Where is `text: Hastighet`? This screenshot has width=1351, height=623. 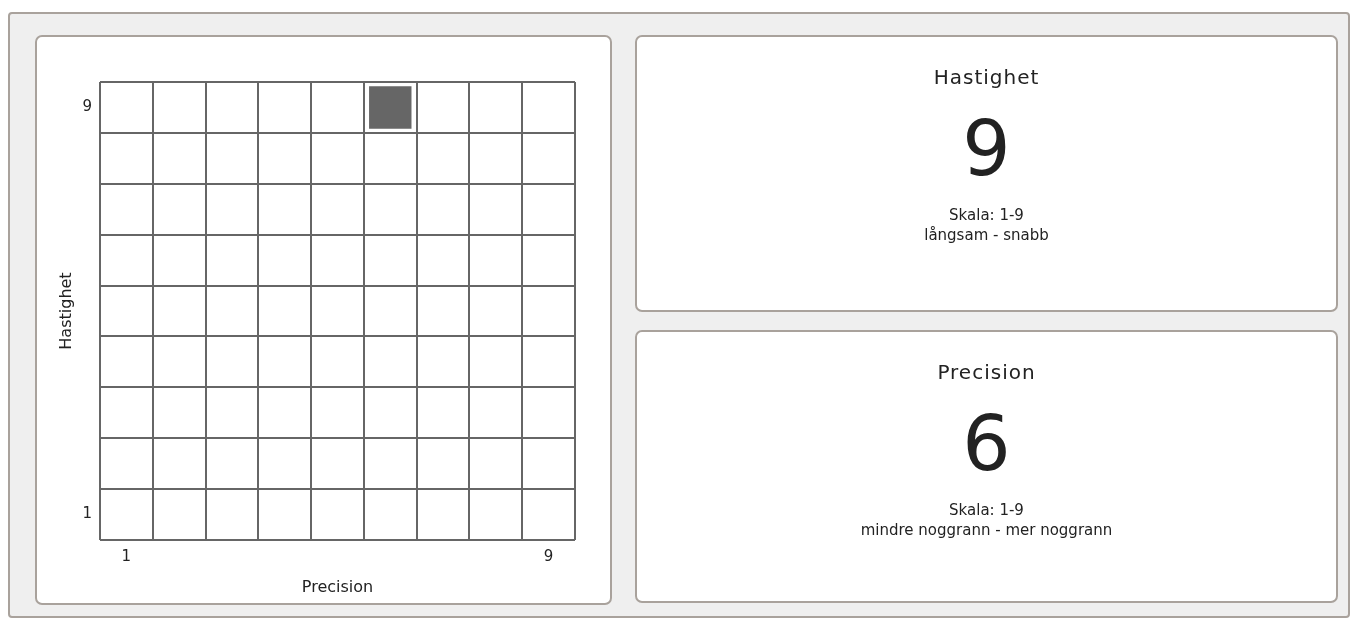 text: Hastighet is located at coordinates (986, 77).